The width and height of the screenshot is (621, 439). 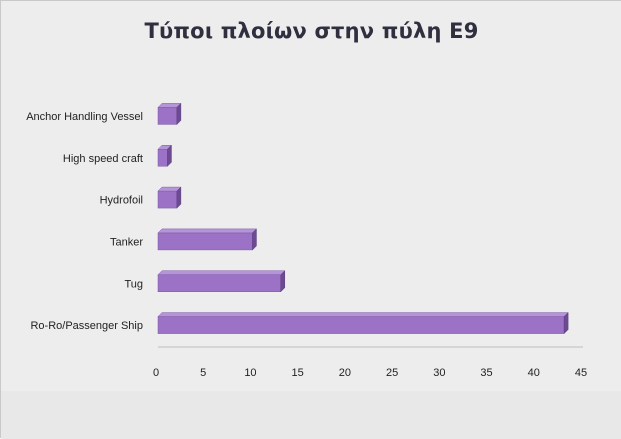 What do you see at coordinates (203, 373) in the screenshot?
I see `x-tick-label: 5` at bounding box center [203, 373].